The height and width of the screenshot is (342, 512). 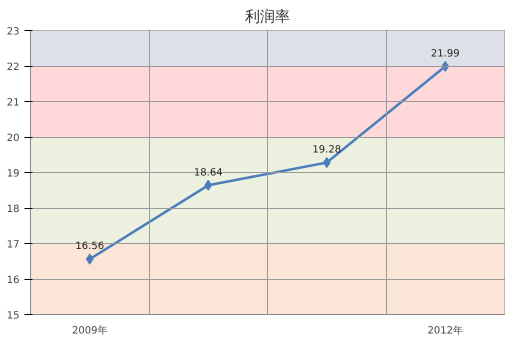 What do you see at coordinates (445, 330) in the screenshot?
I see `x-tick-label: 2012年` at bounding box center [445, 330].